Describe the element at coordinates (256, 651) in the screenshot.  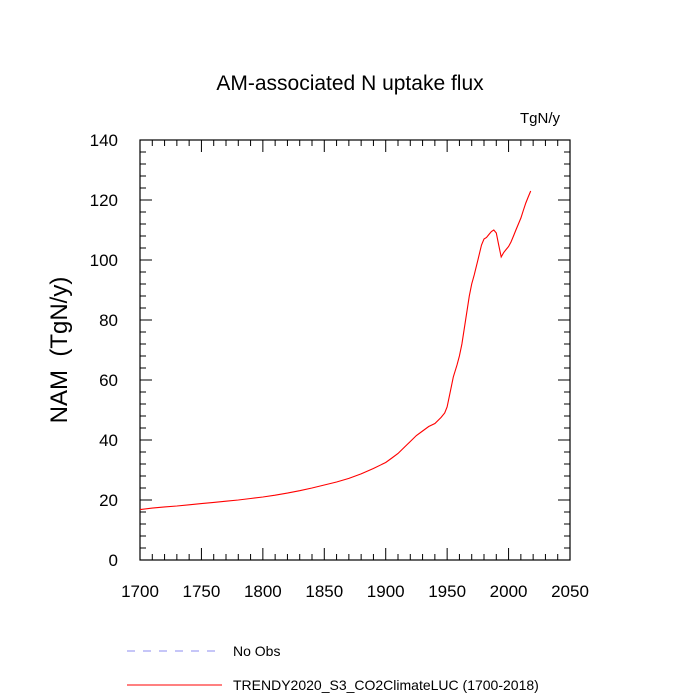
I see `legend-label: No Obs` at that location.